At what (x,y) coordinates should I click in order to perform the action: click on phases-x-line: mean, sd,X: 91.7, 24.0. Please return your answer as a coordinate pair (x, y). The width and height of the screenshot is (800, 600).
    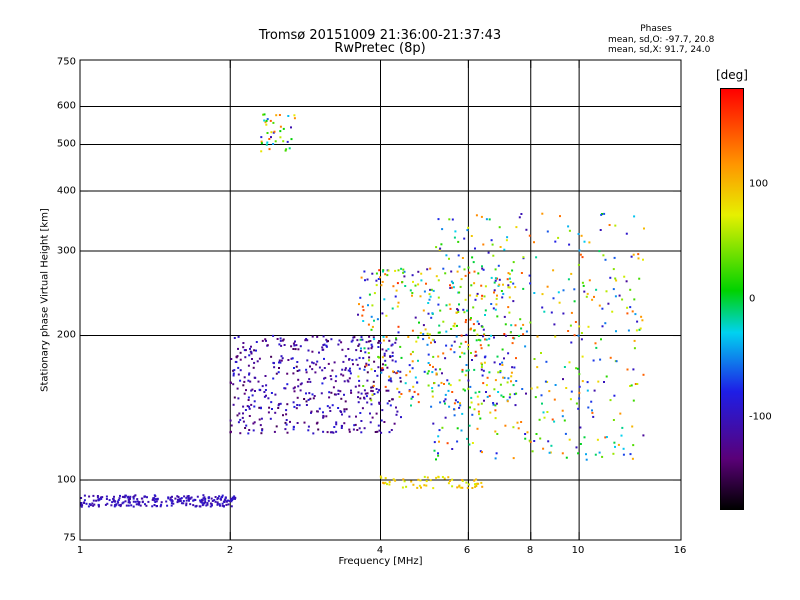
    Looking at the image, I should click on (659, 50).